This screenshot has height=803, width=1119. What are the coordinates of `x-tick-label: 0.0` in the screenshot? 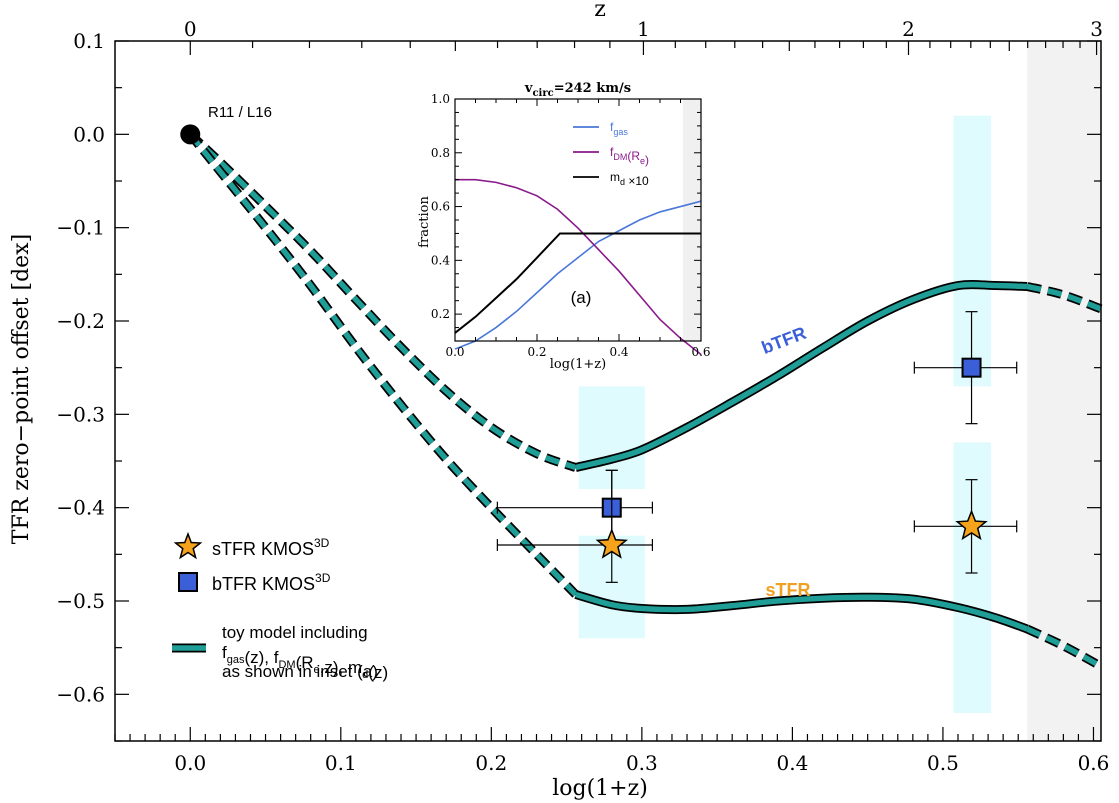 It's located at (190, 763).